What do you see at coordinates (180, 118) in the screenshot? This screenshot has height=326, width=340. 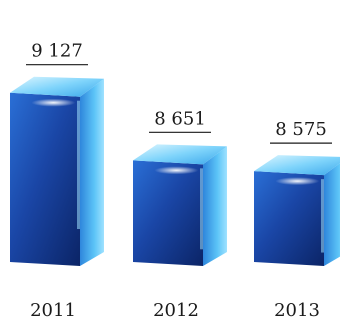 I see `value-label: 8 651` at bounding box center [180, 118].